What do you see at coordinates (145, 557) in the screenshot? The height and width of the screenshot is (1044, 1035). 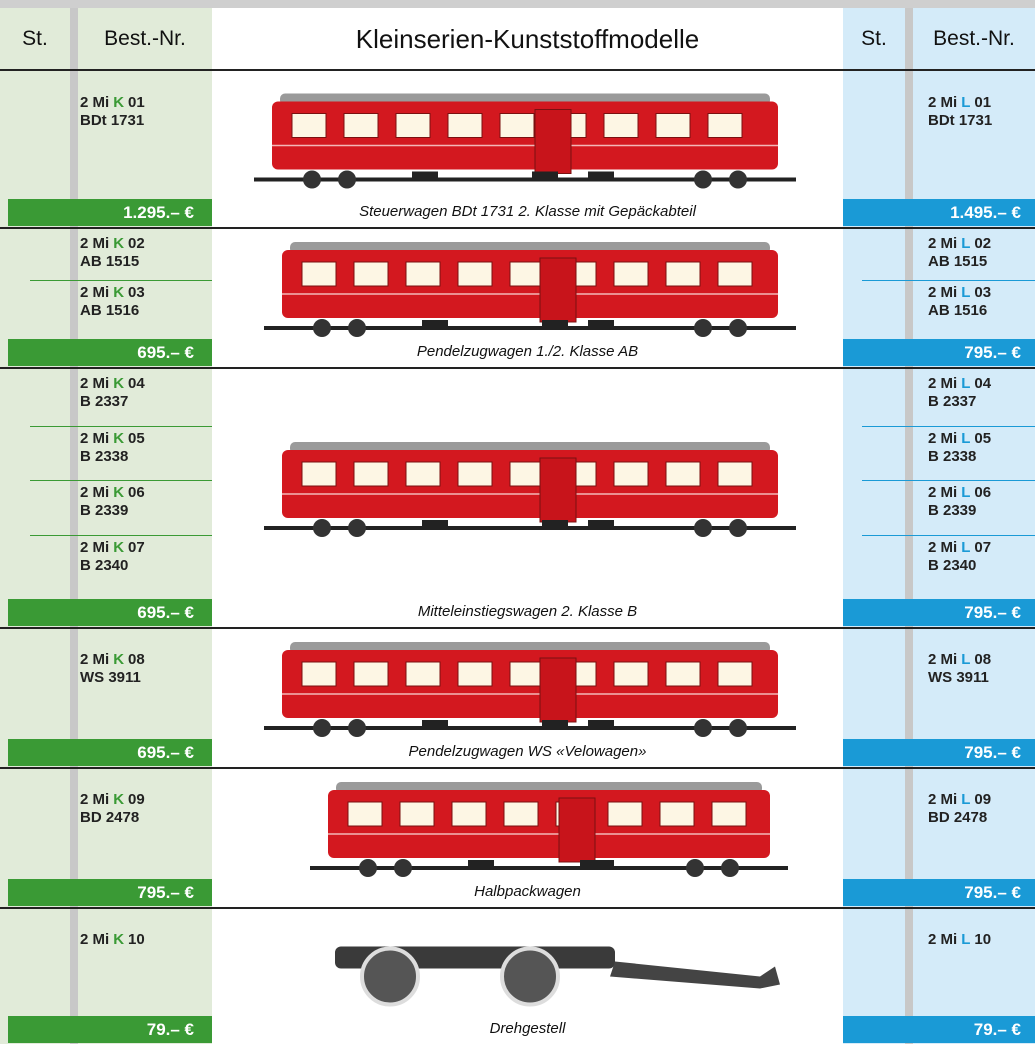 I see `order-item: 2 Mi K 07 B 2340` at bounding box center [145, 557].